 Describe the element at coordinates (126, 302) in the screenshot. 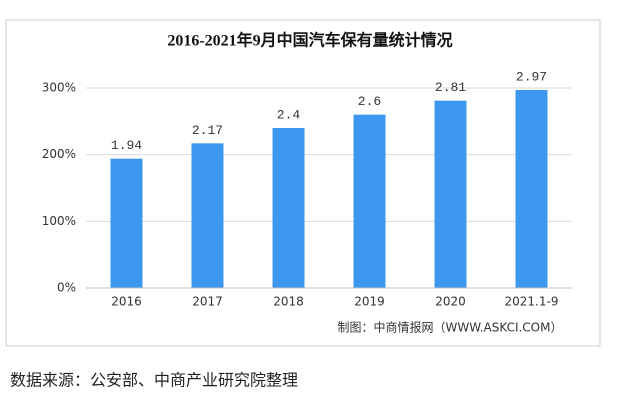

I see `x-tick-label: 2016` at that location.